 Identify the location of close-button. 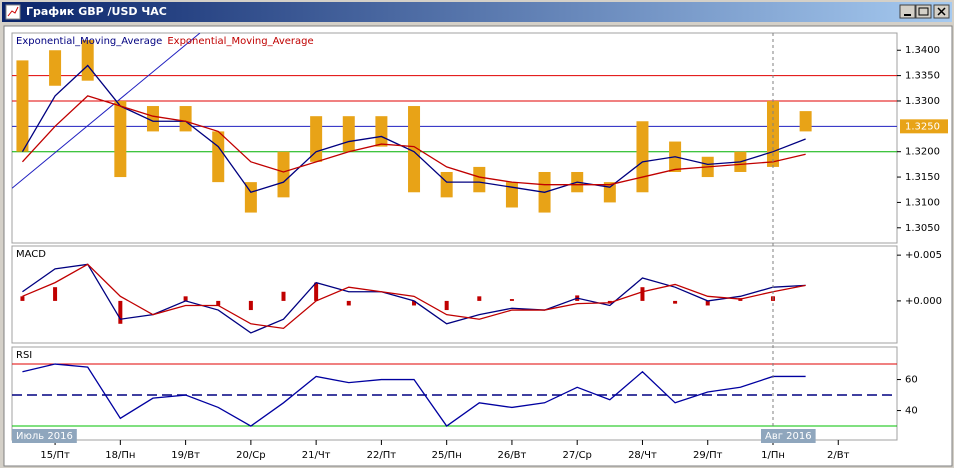
(941, 11).